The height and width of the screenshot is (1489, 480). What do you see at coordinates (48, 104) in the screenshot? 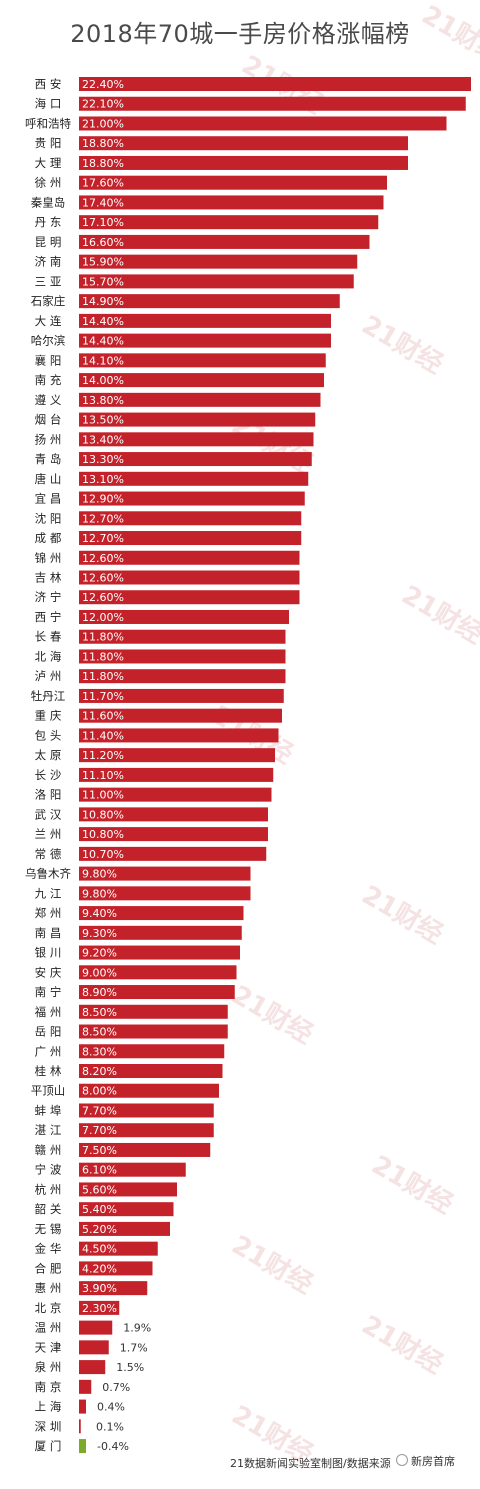
I see `category-label: 海 口` at bounding box center [48, 104].